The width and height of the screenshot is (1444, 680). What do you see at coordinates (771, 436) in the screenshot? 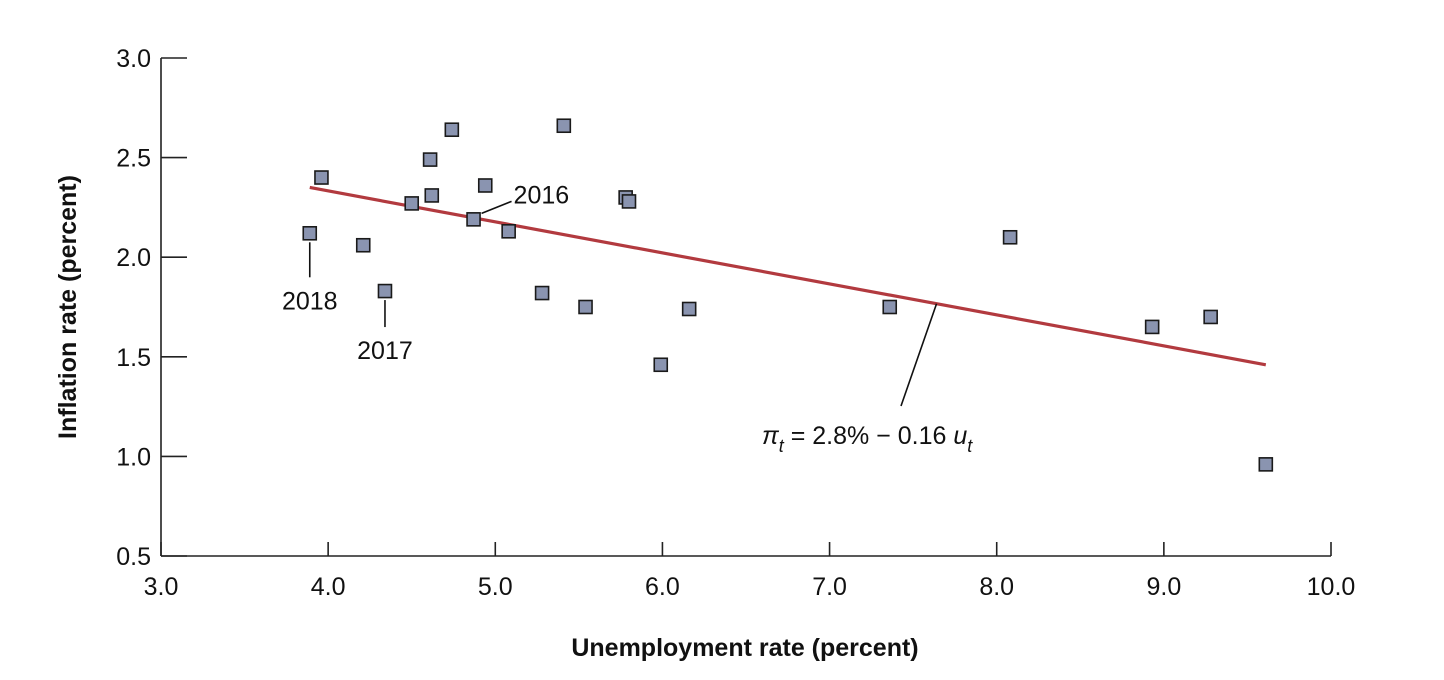
I see `equation-lhs: π` at bounding box center [771, 436].